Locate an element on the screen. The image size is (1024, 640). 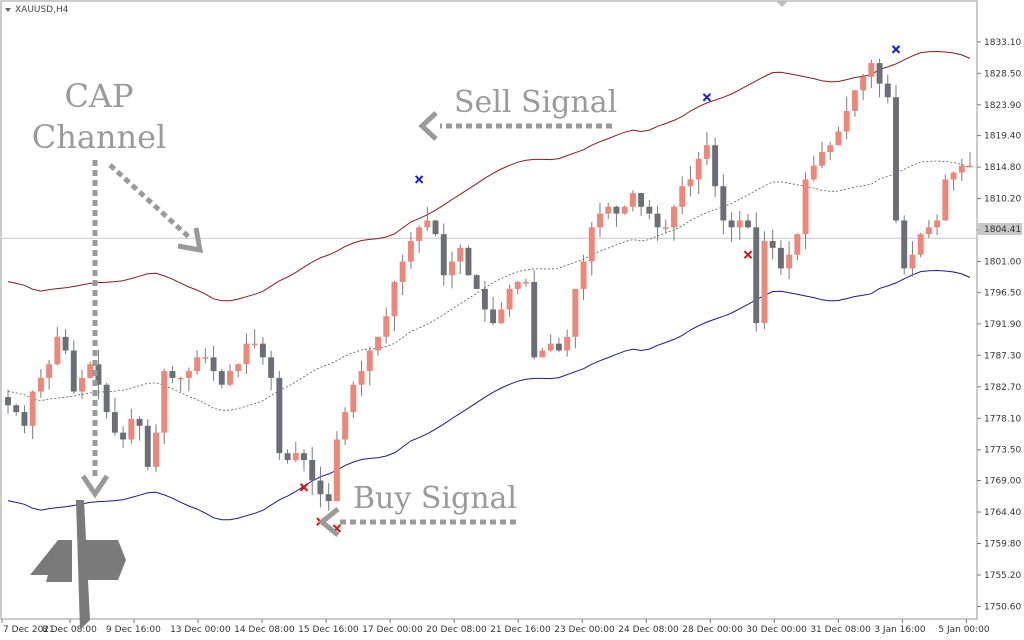
price-tick-label: 1764.40 is located at coordinates (1002, 513).